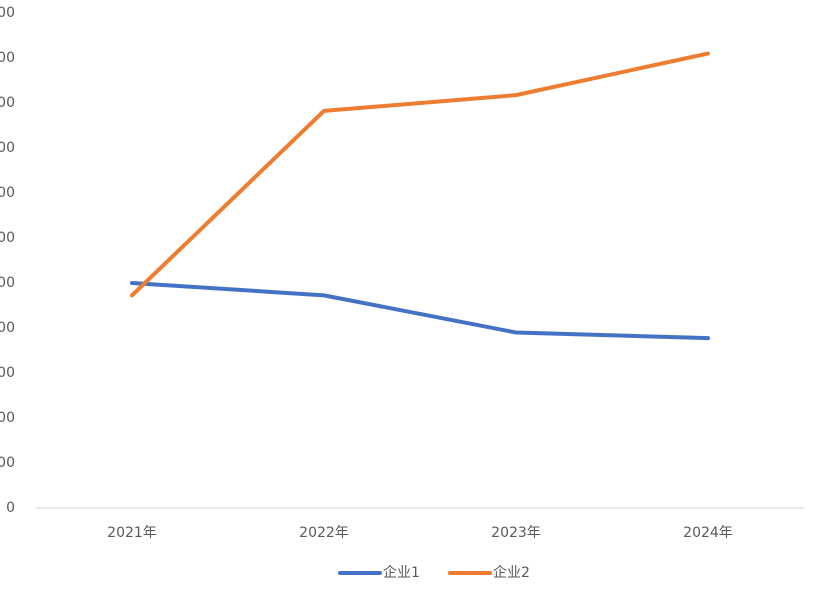 The width and height of the screenshot is (823, 600). What do you see at coordinates (7, 373) in the screenshot?
I see `y-tick-label: 600` at bounding box center [7, 373].